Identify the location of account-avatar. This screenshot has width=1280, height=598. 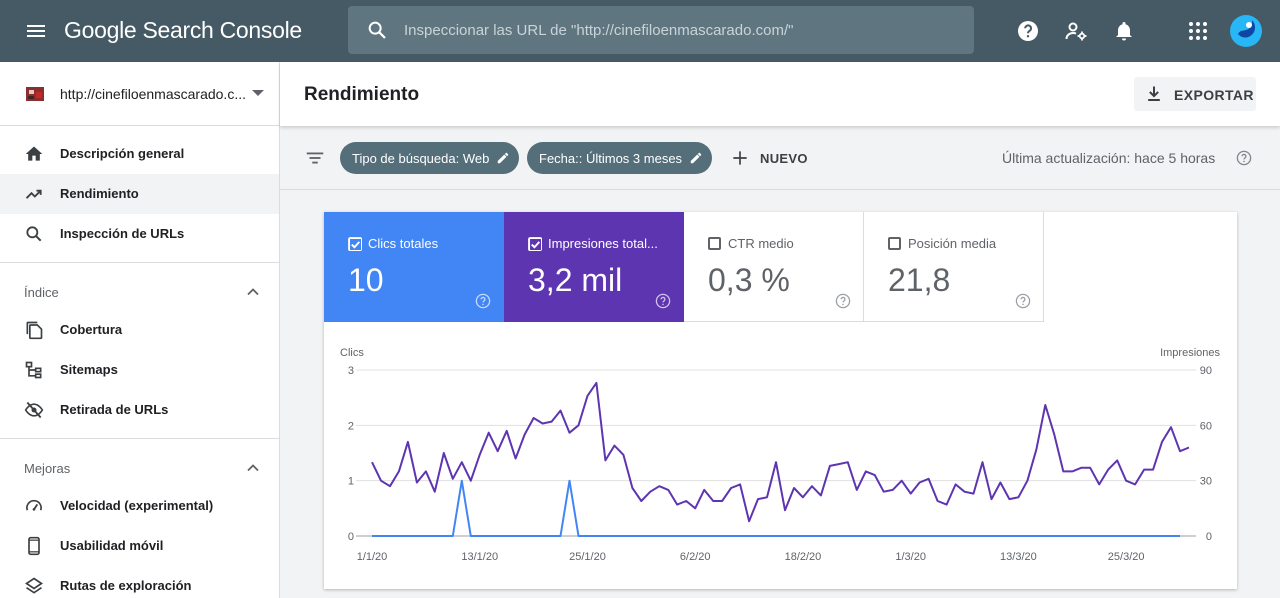
(1246, 31).